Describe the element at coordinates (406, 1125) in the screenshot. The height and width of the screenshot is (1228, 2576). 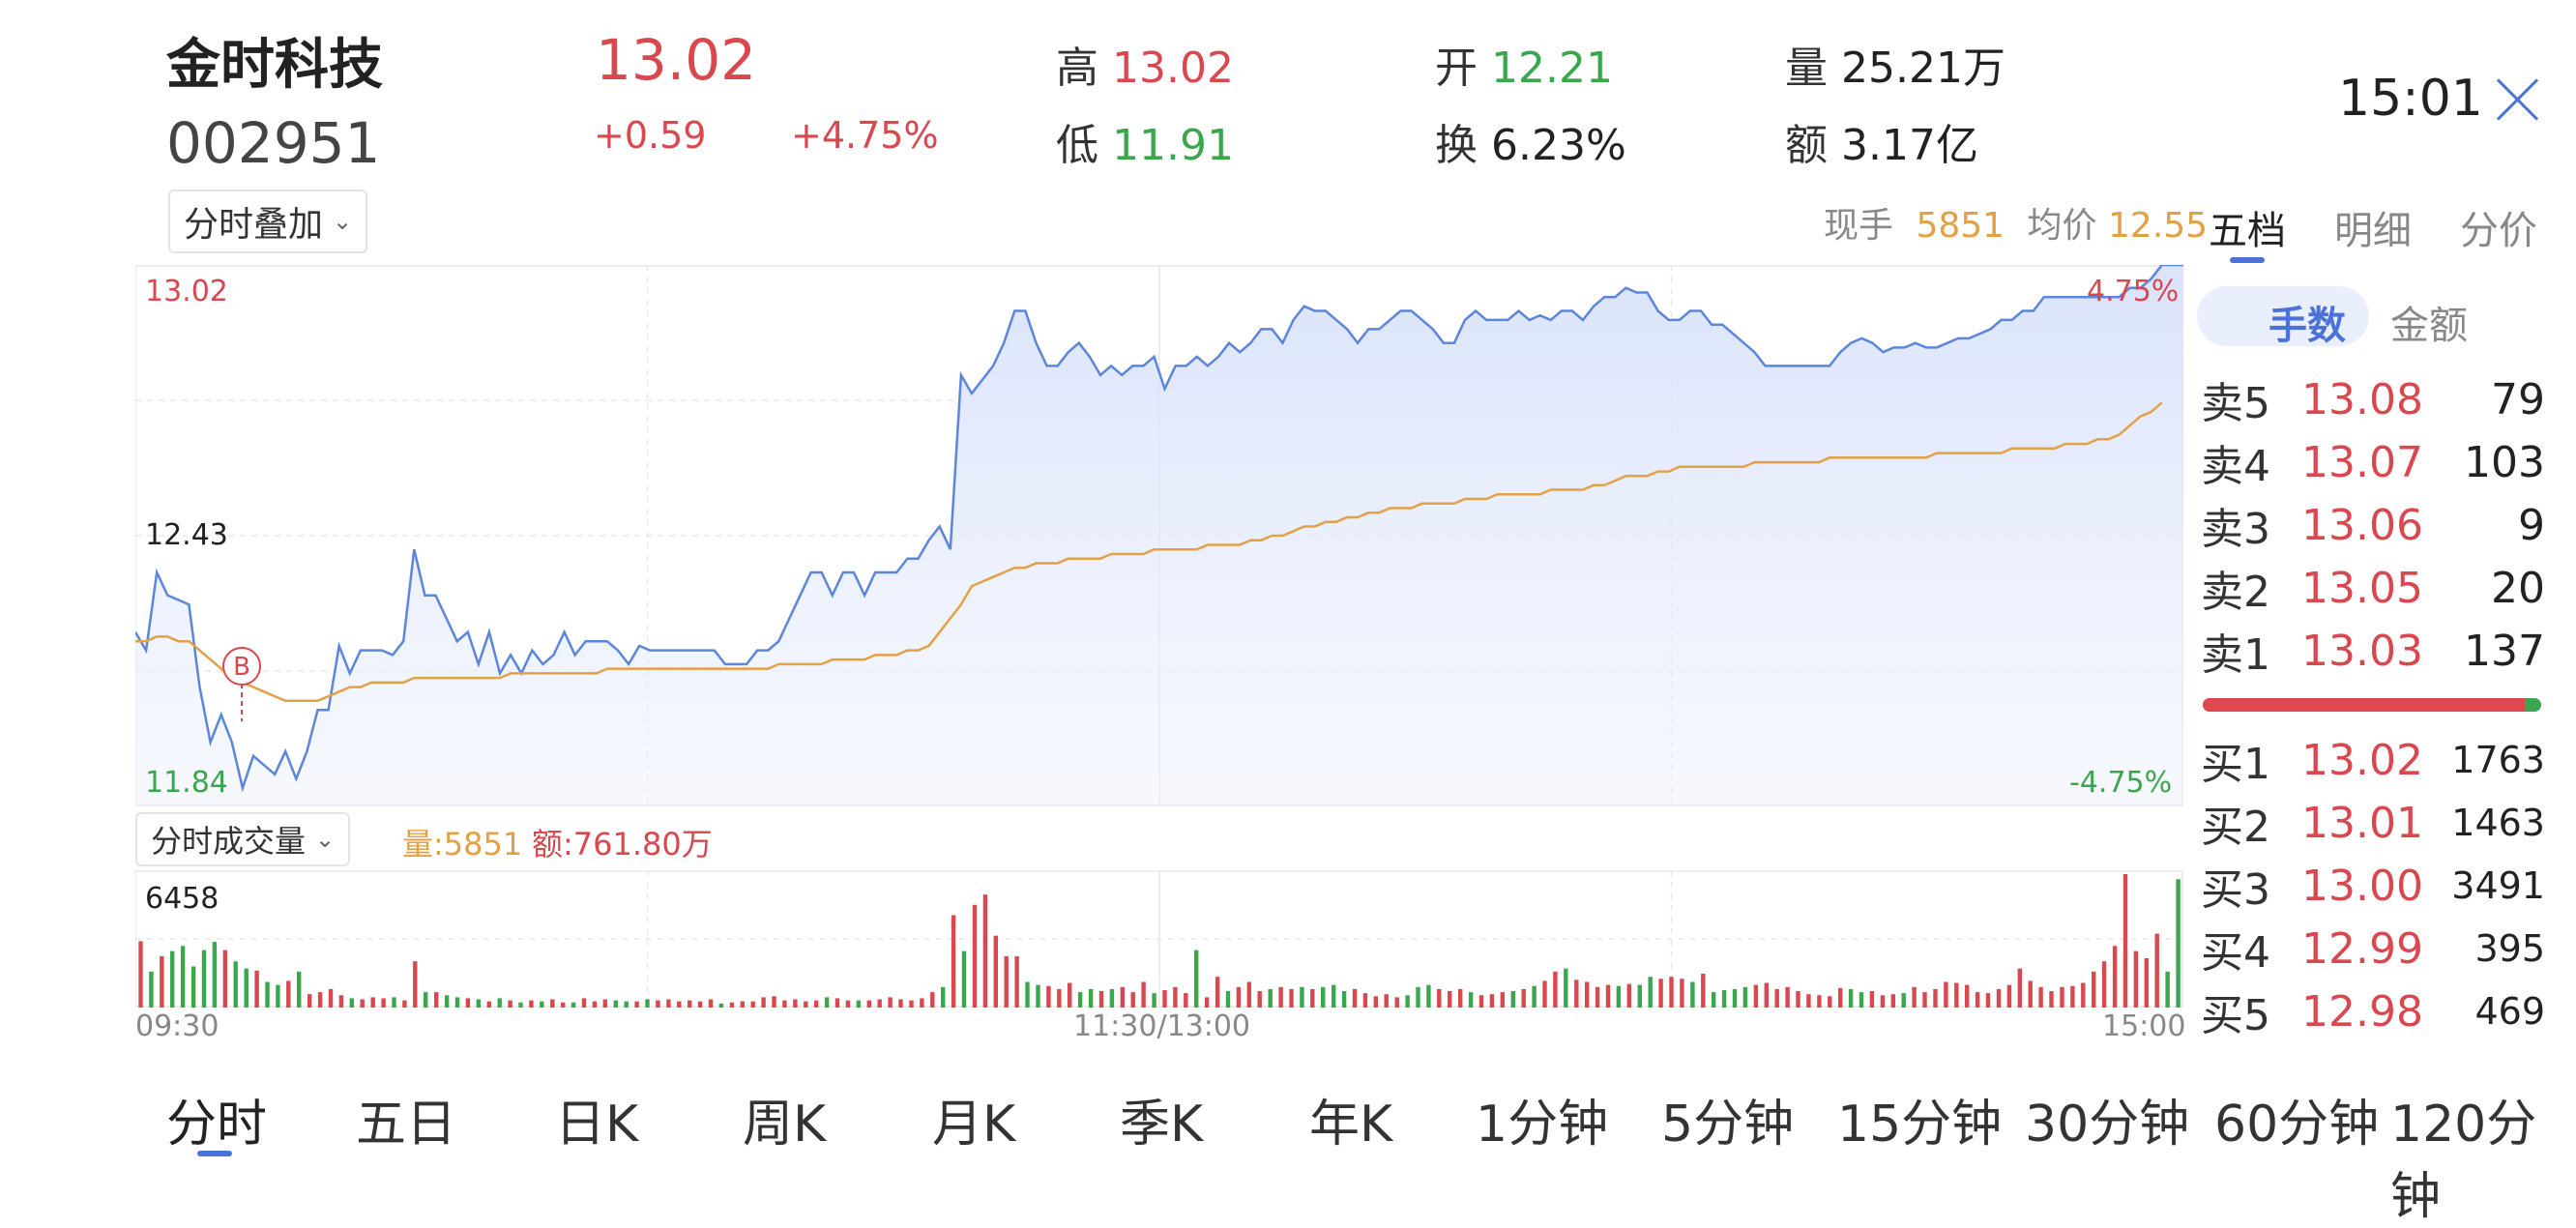
I see `tab-five-day: 五日` at that location.